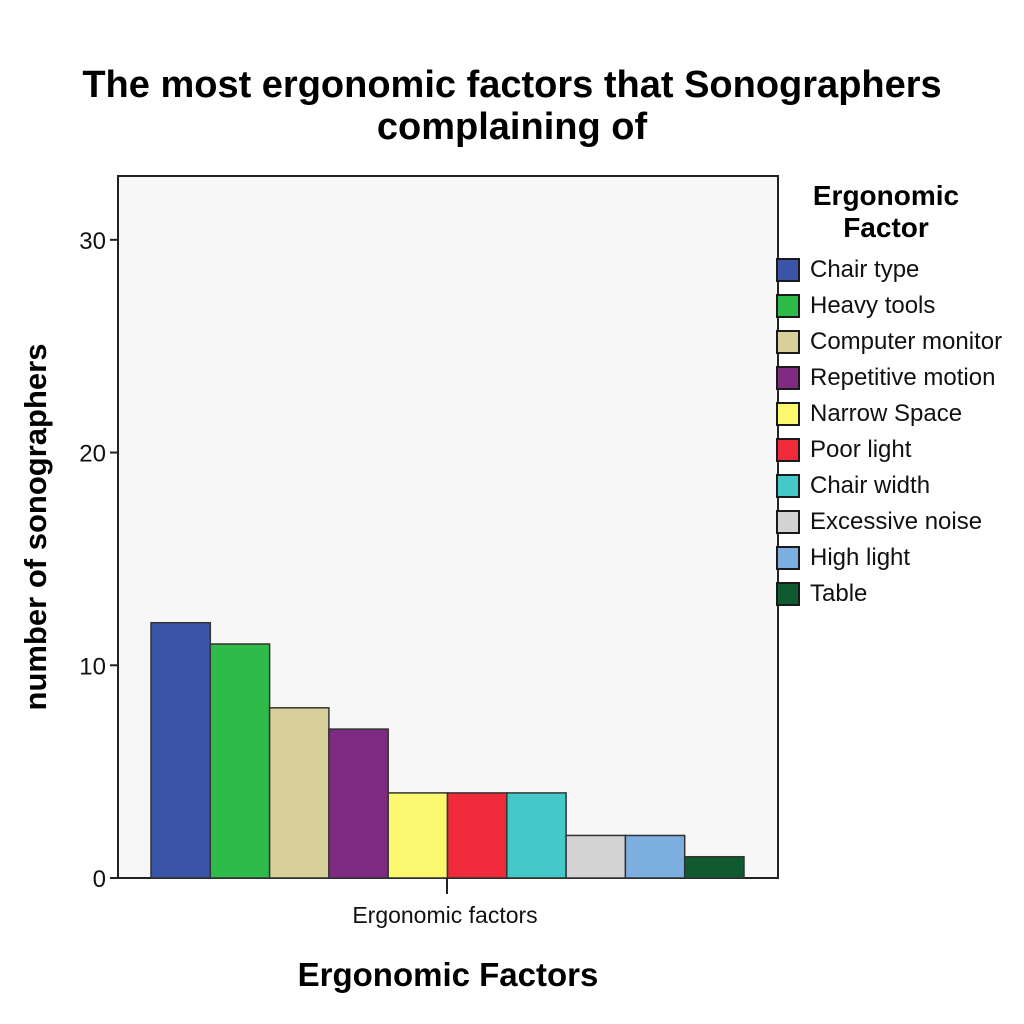 This screenshot has height=1024, width=1024. I want to click on legend-label: Poor light, so click(861, 449).